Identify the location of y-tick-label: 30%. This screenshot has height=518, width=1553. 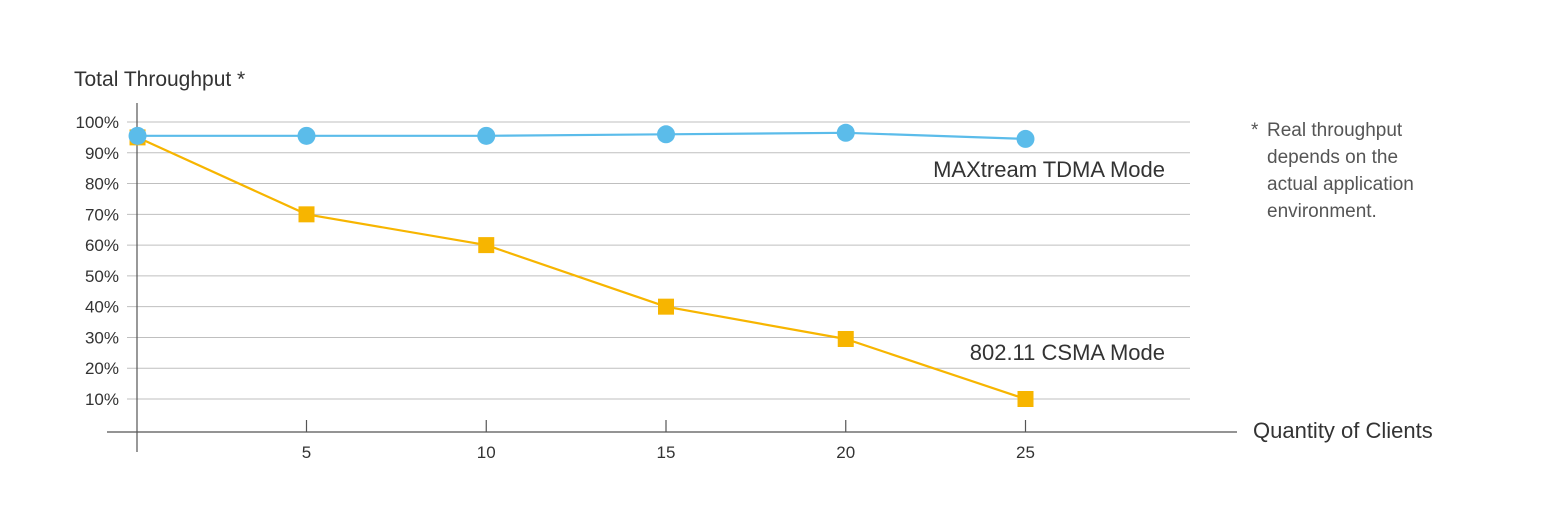
(102, 337).